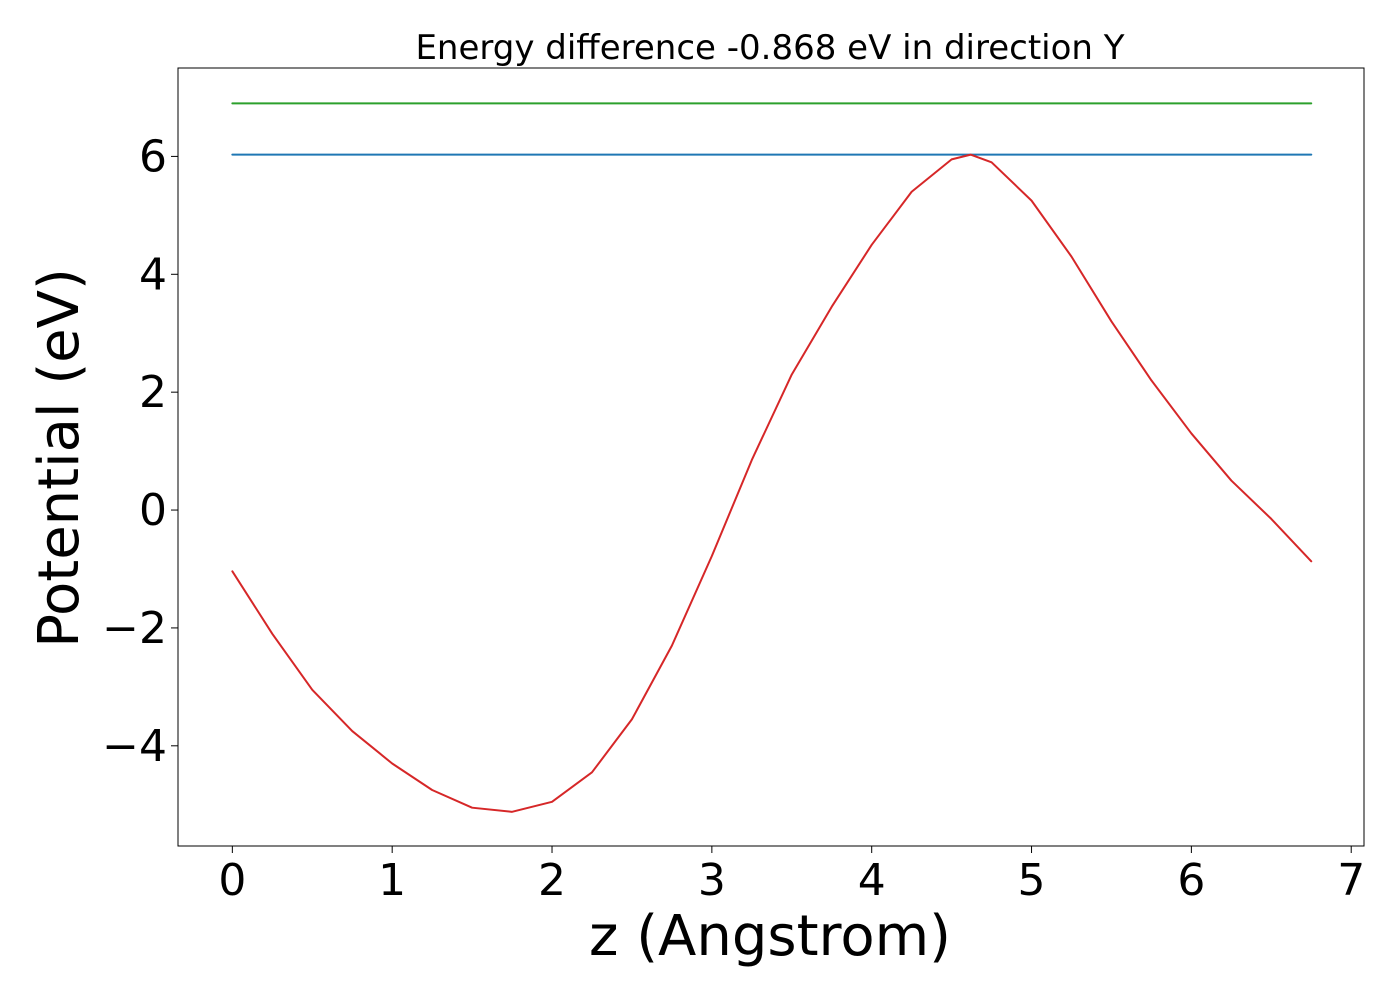  What do you see at coordinates (59, 458) in the screenshot?
I see `y-axis-label: Potential (eV)` at bounding box center [59, 458].